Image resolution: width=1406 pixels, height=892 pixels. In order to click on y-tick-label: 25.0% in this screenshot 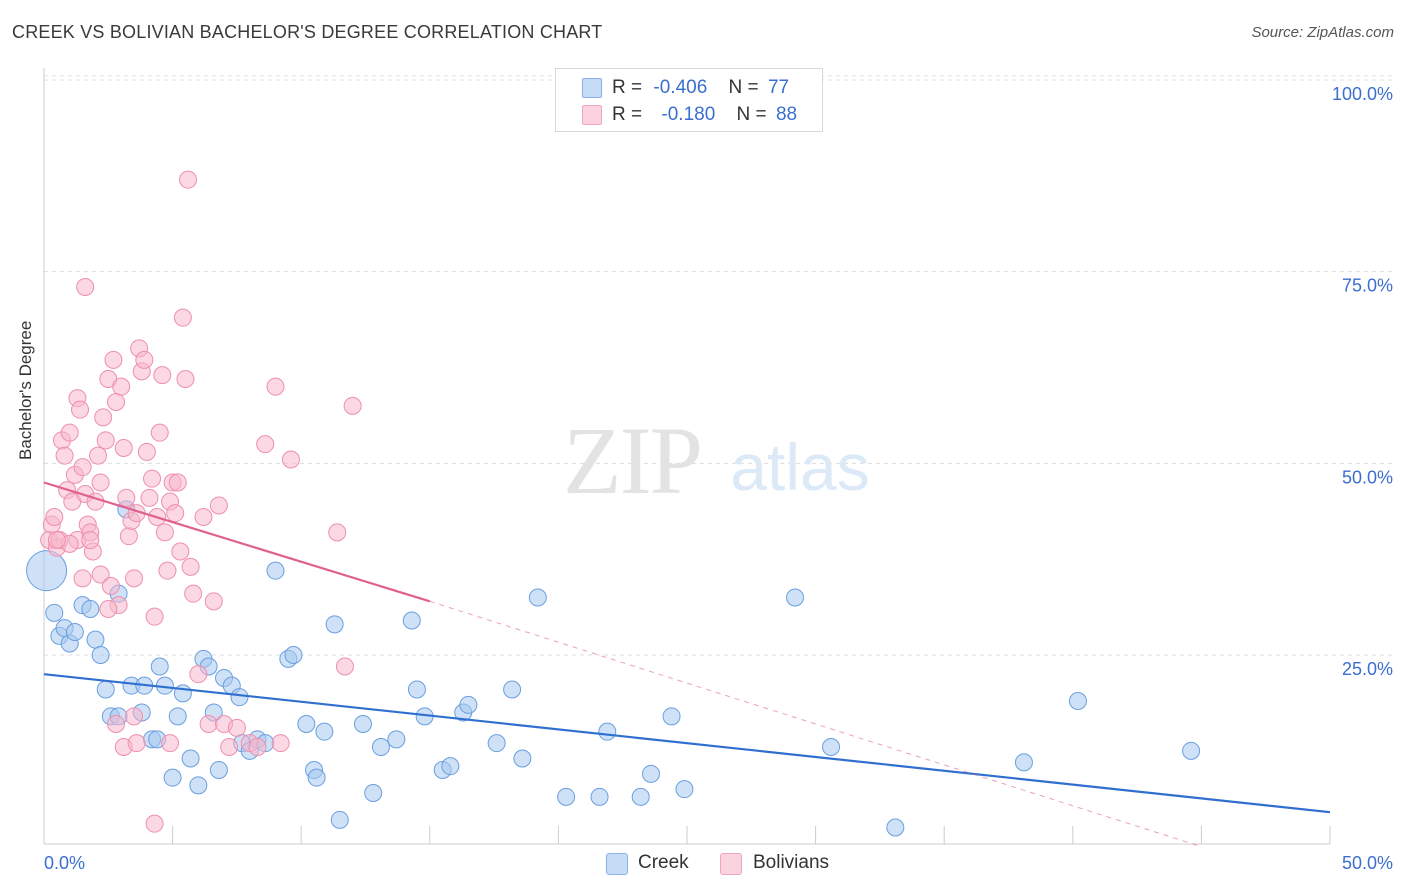, I will do `click(1367, 669)`.